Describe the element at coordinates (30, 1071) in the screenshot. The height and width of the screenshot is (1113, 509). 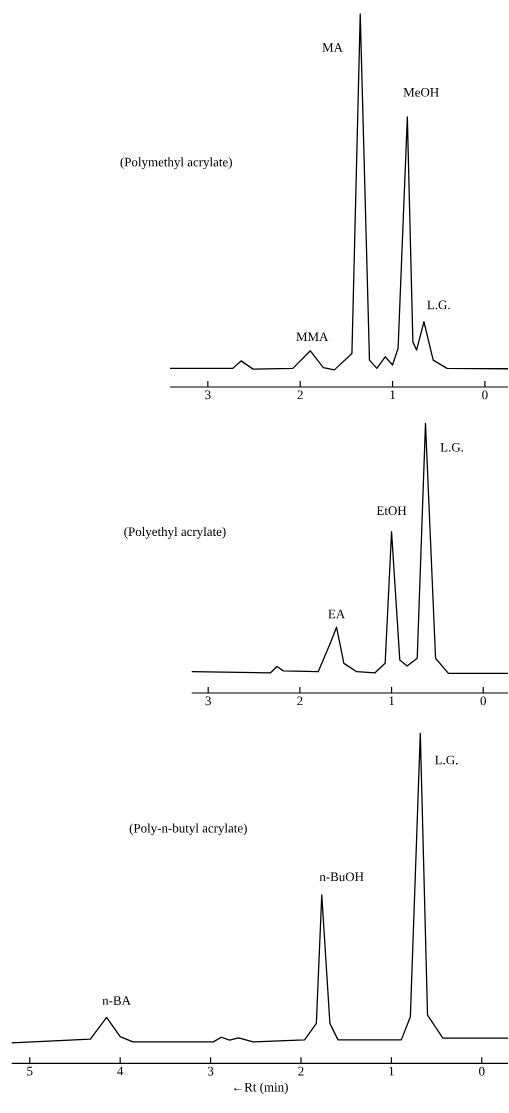
I see `x-tick-label: 5` at that location.